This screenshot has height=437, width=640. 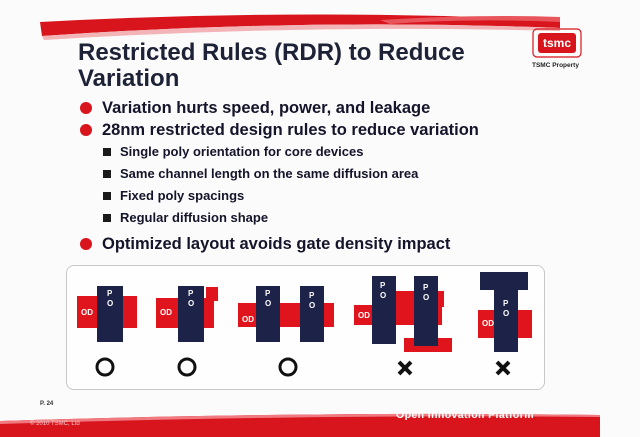 I want to click on header-swoosh, so click(x=300, y=27).